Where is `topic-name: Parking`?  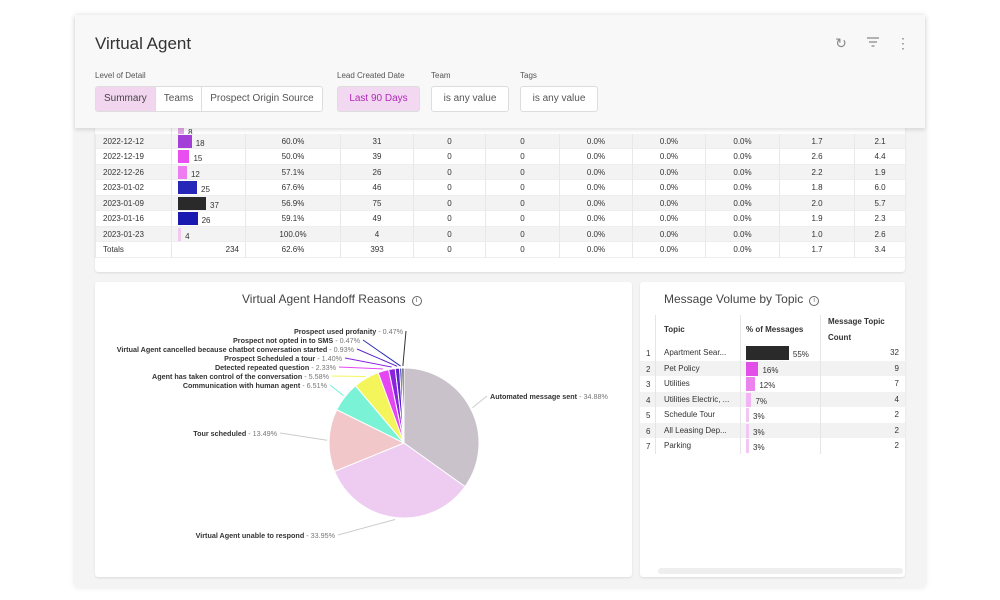
topic-name: Parking is located at coordinates (678, 445).